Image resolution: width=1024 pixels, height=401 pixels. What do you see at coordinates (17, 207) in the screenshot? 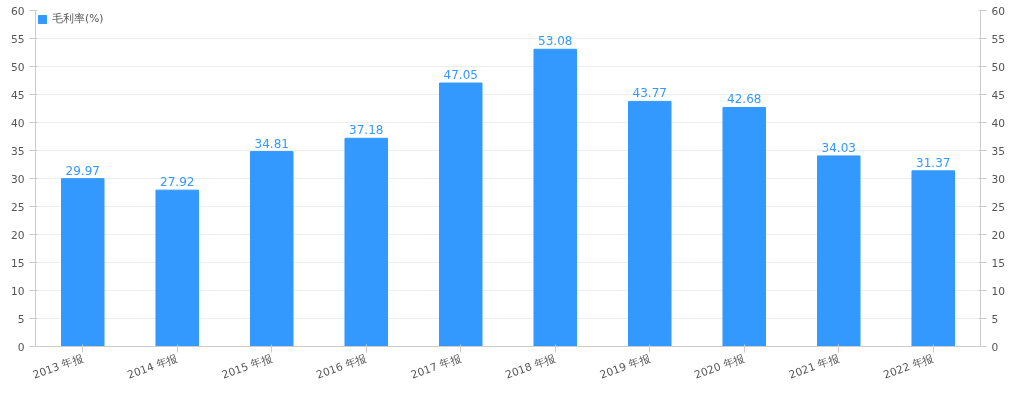
I see `y-tick-label: 25` at bounding box center [17, 207].